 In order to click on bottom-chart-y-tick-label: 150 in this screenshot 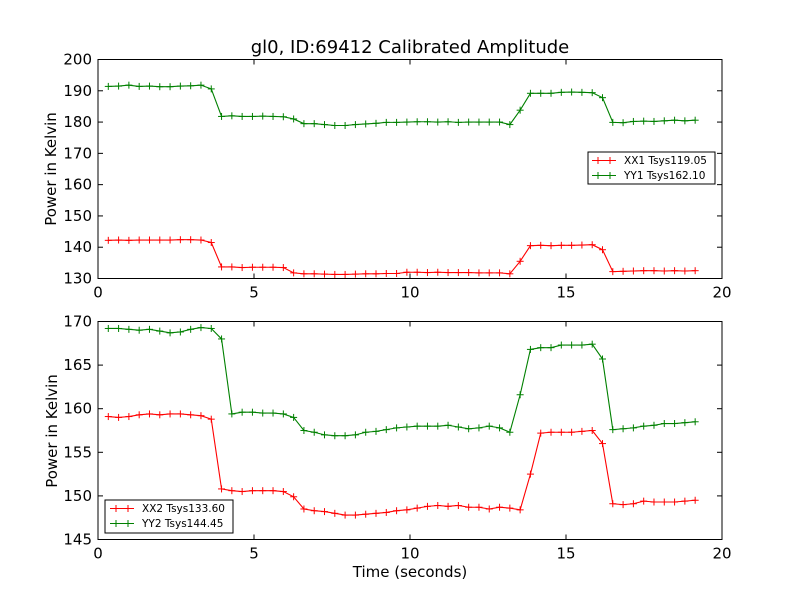, I will do `click(77, 496)`.